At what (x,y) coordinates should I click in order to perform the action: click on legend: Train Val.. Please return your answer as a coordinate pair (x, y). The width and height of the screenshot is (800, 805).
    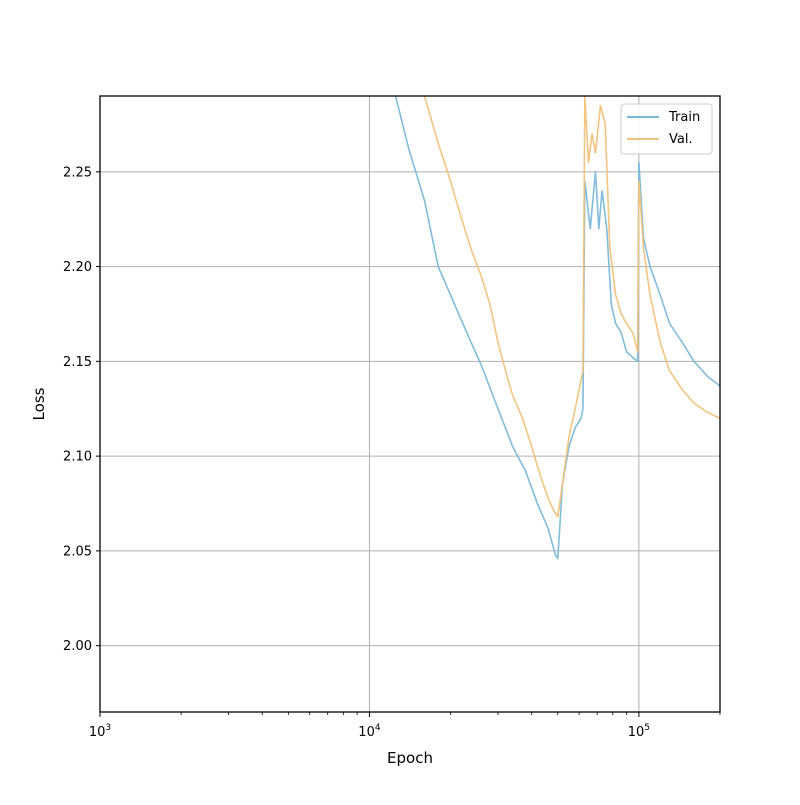
    Looking at the image, I should click on (666, 129).